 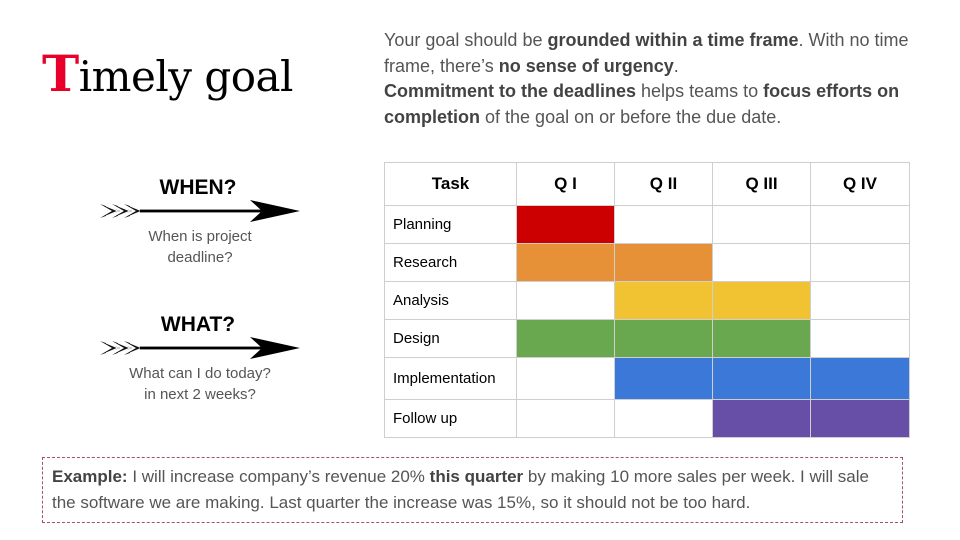 What do you see at coordinates (646, 53) in the screenshot?
I see `body-text: . With no time frame, there’s` at bounding box center [646, 53].